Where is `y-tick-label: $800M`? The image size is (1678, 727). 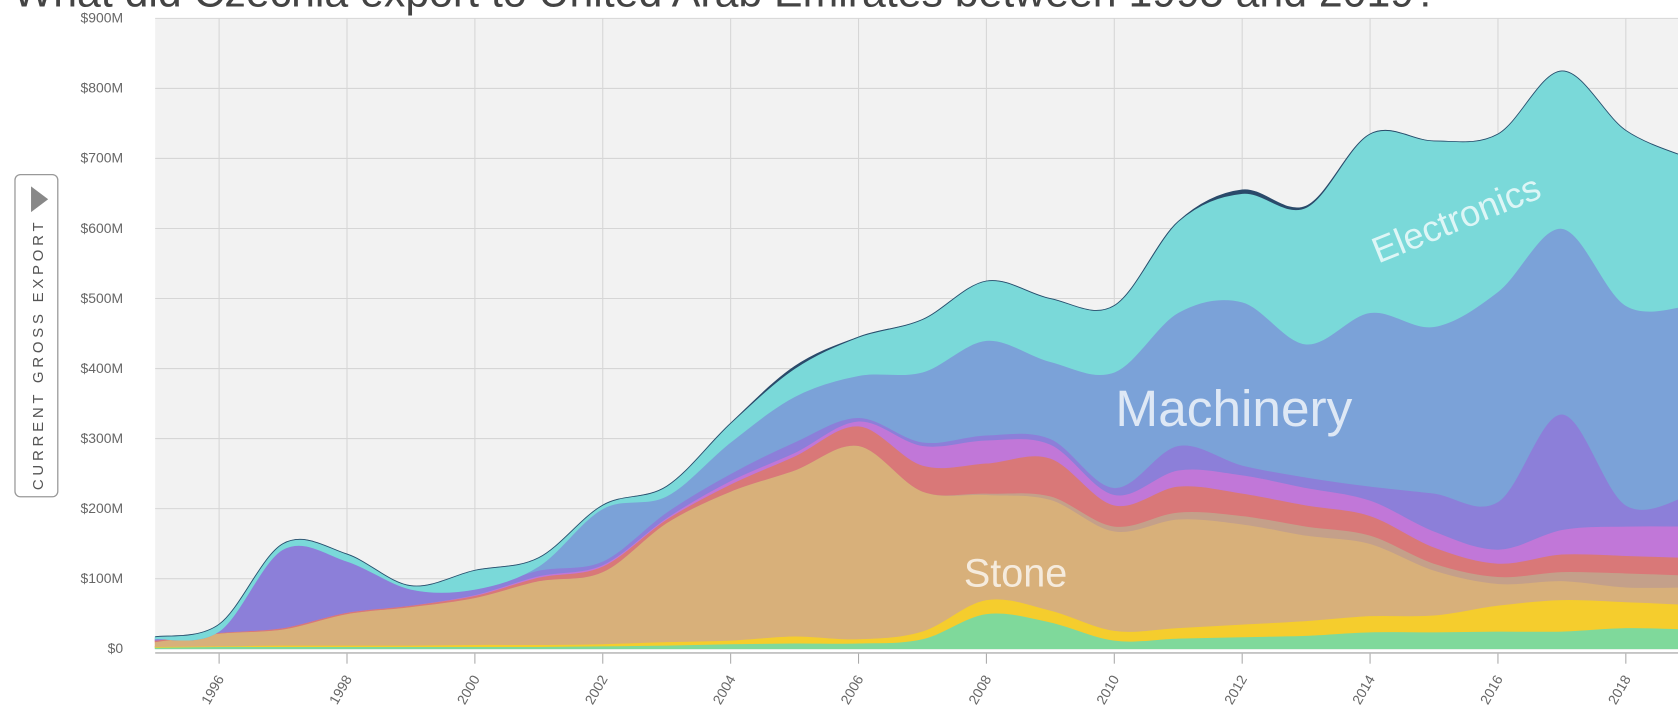
y-tick-label: $800M is located at coordinates (102, 88).